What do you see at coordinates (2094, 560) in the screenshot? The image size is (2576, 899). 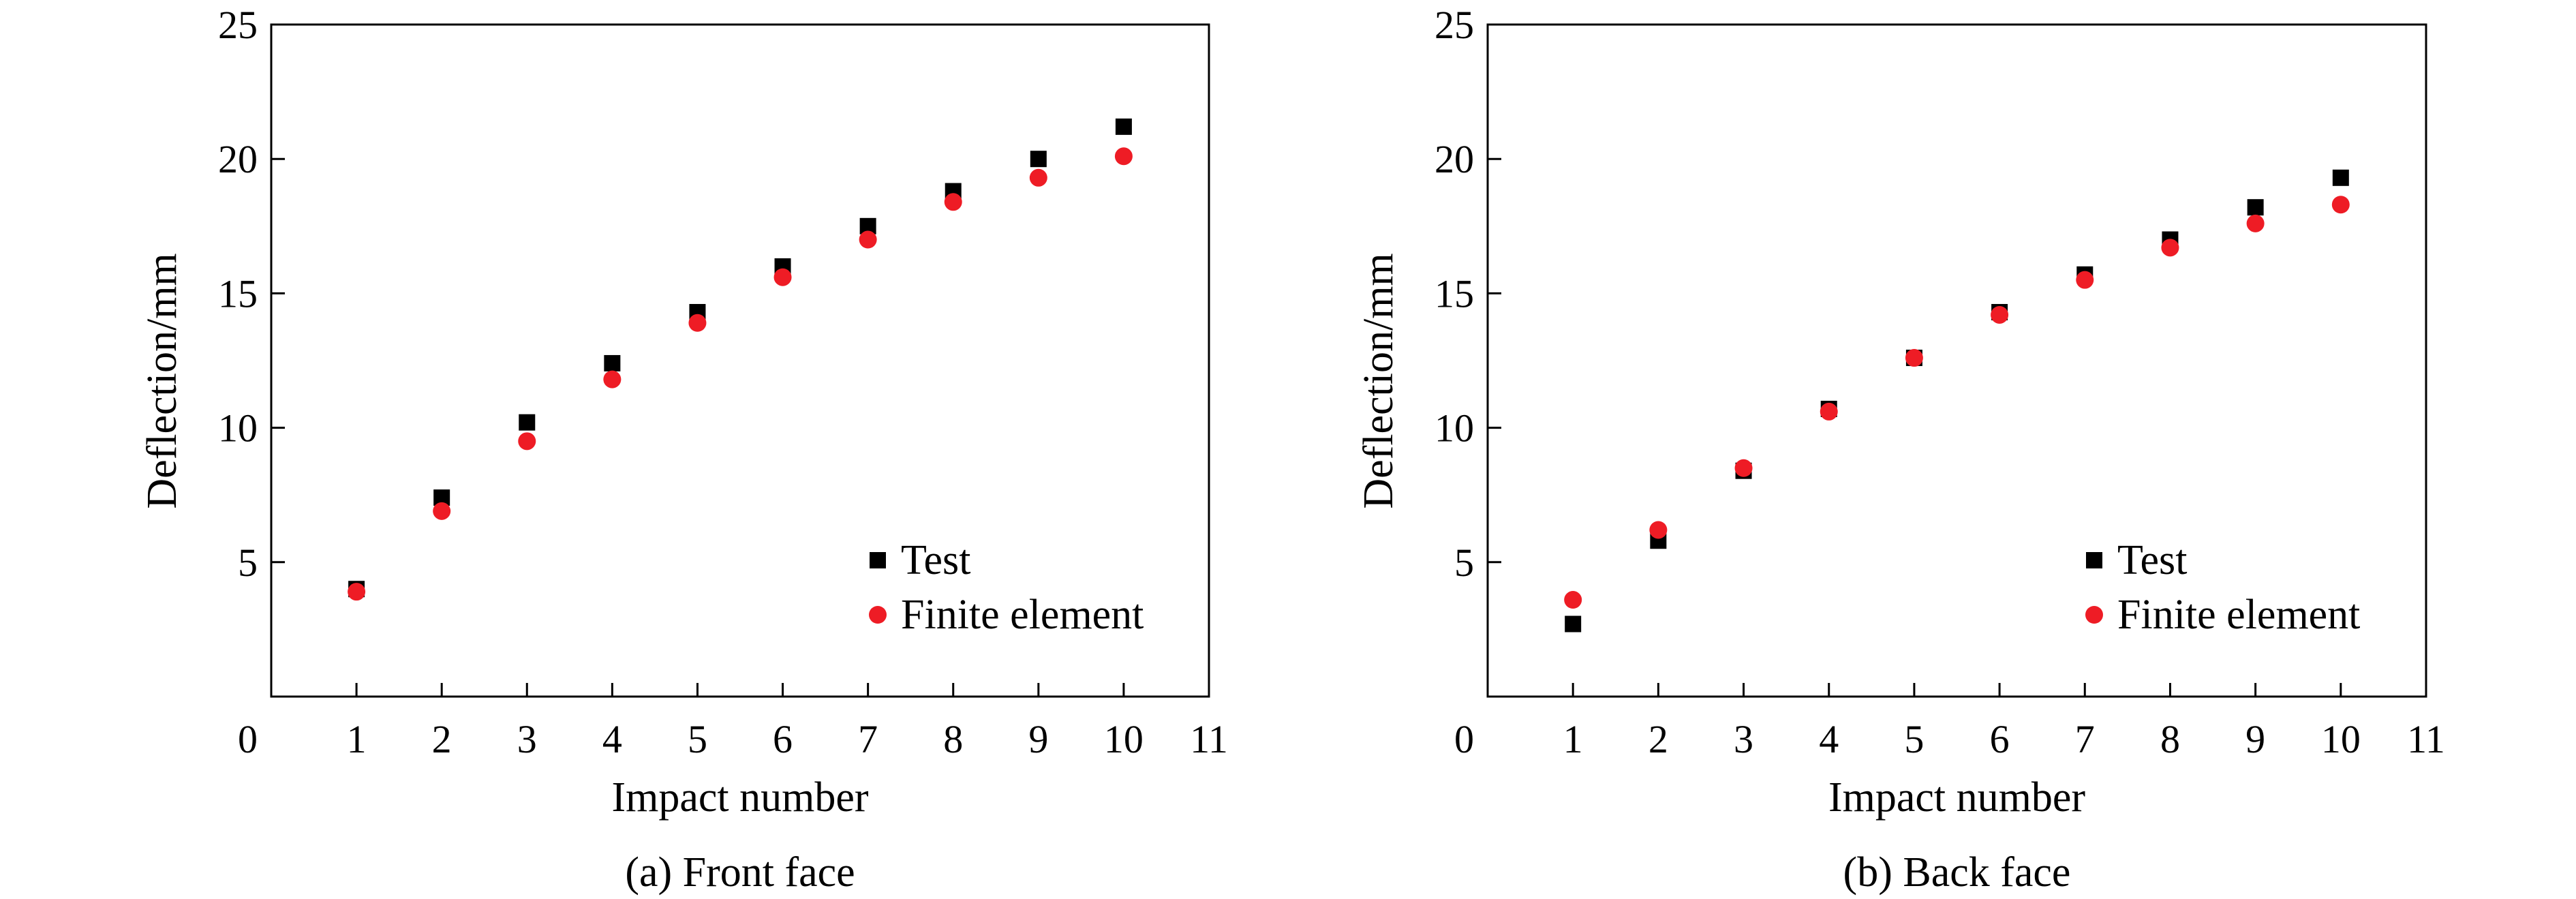 I see `panel-b-legend-test-marker` at bounding box center [2094, 560].